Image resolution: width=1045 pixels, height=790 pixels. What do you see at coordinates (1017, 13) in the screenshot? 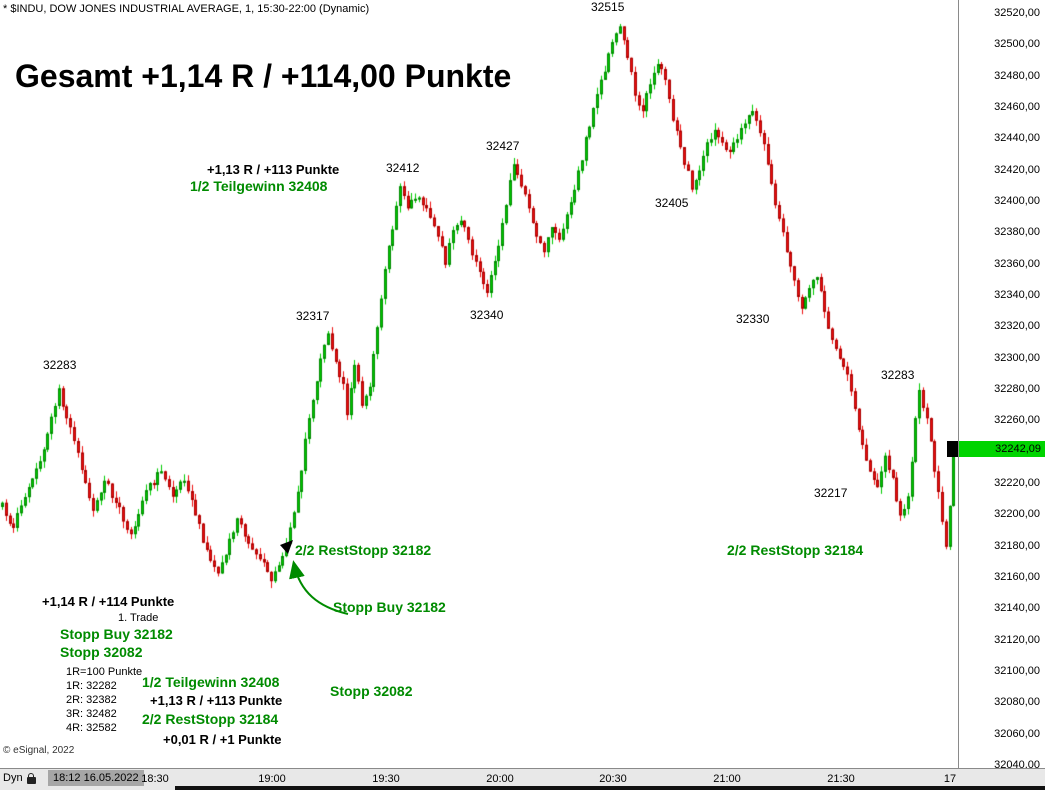
I see `price-tick-label: 32520,00` at bounding box center [1017, 13].